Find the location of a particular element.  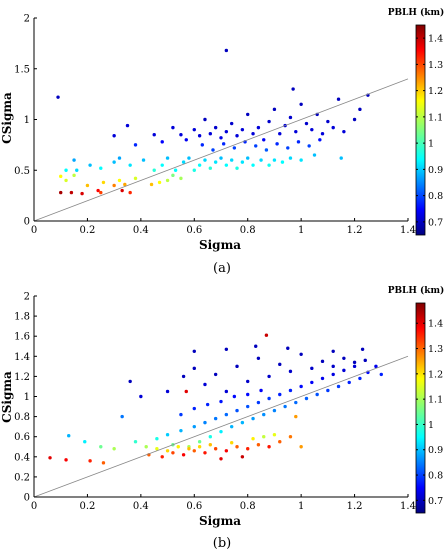

colorbar-label-b: 1 is located at coordinates (431, 425).